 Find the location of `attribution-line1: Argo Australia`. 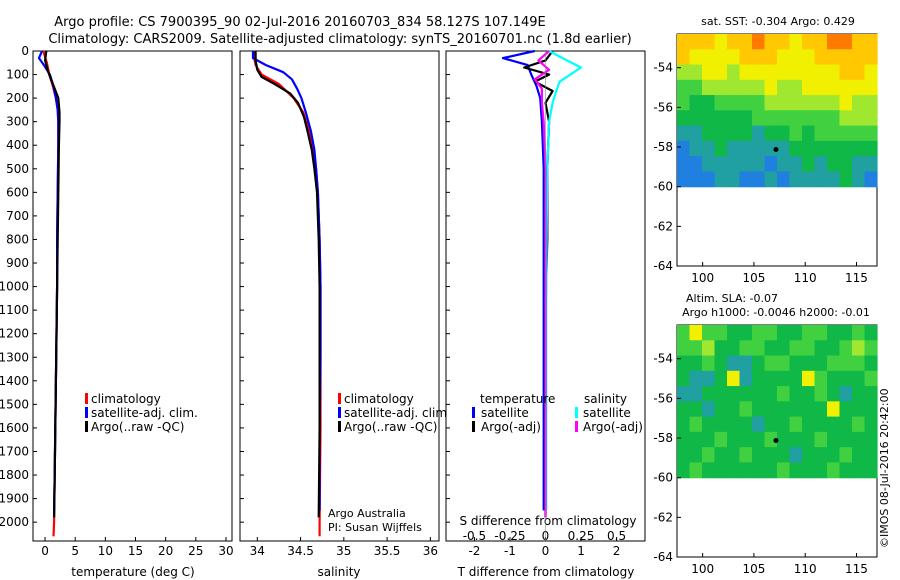

attribution-line1: Argo Australia is located at coordinates (367, 513).